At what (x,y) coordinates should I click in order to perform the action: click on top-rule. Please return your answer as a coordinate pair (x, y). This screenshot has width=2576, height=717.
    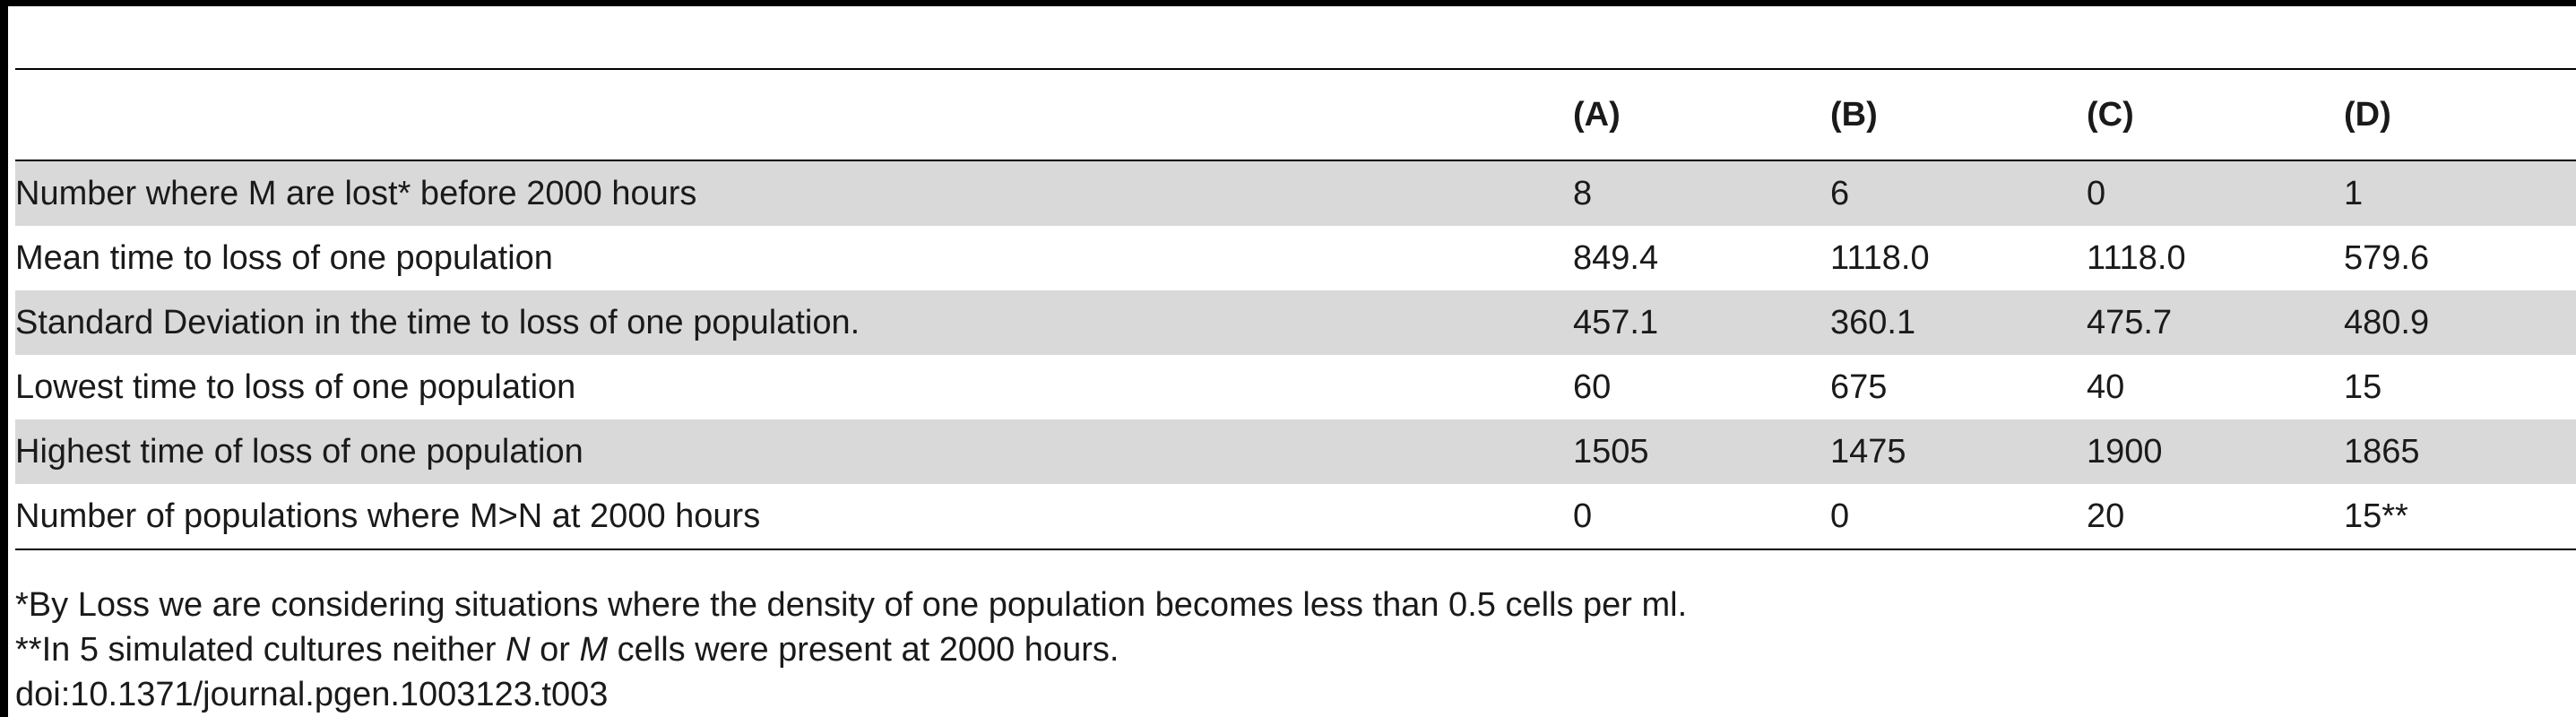
    Looking at the image, I should click on (1288, 3).